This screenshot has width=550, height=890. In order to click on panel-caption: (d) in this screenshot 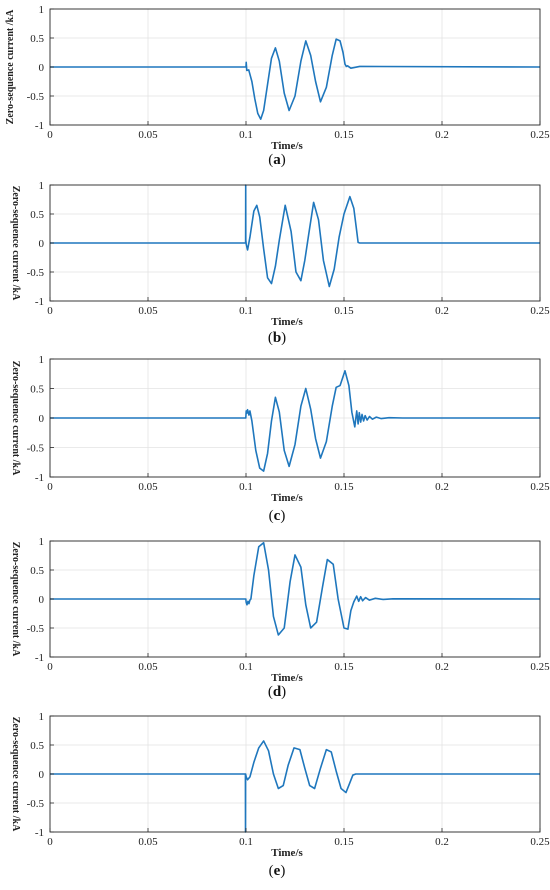, I will do `click(277, 692)`.